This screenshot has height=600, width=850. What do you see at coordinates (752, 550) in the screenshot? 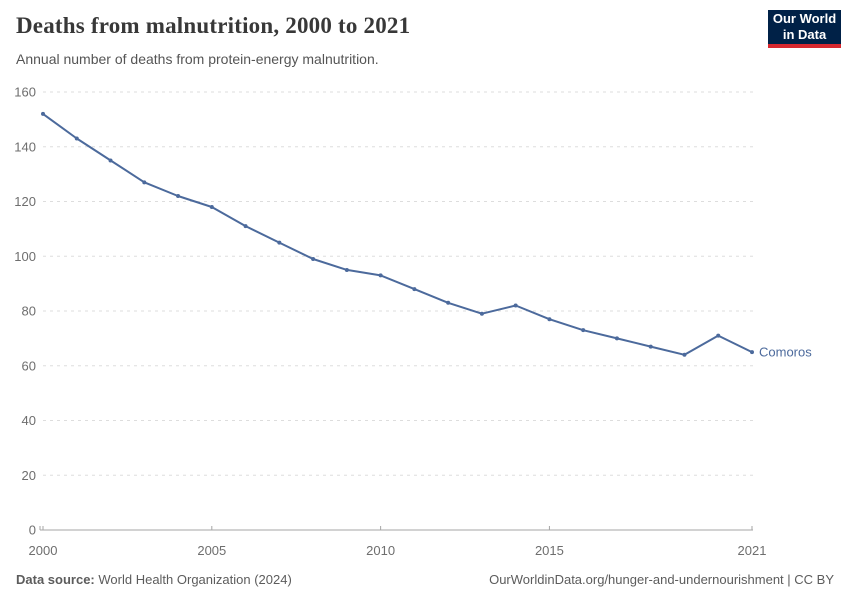
I see `x-tick-label: 2021` at bounding box center [752, 550].